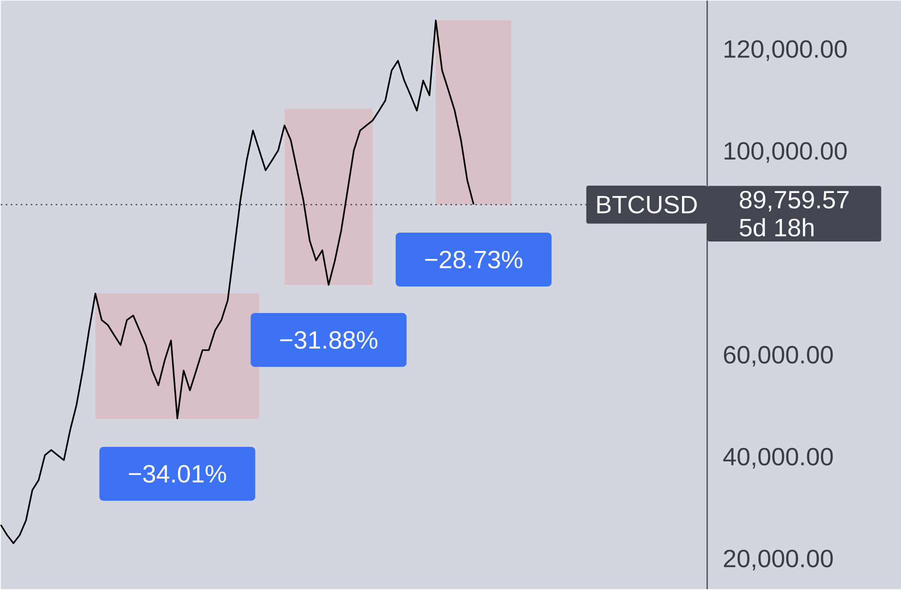  I want to click on band-label: −34.01%, so click(177, 474).